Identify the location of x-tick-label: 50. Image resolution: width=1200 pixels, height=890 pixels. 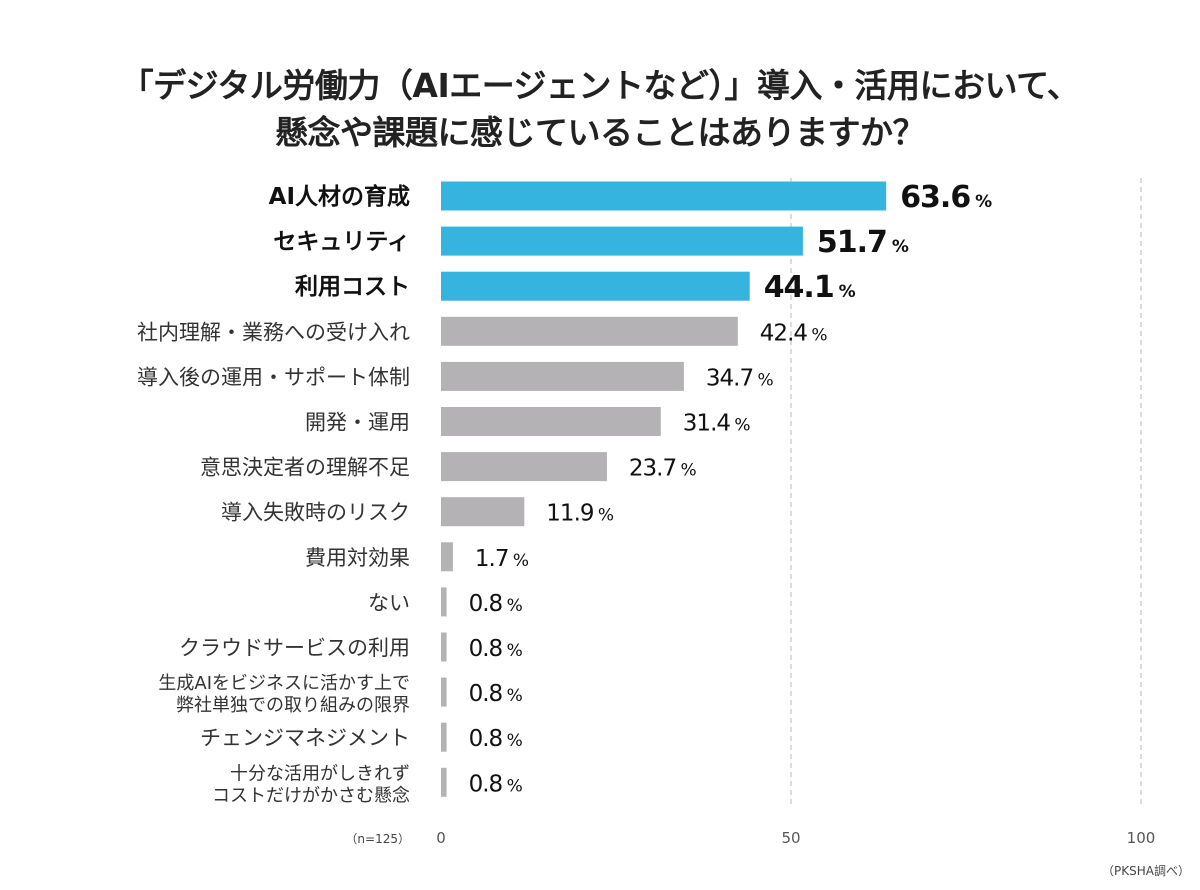
(790, 838).